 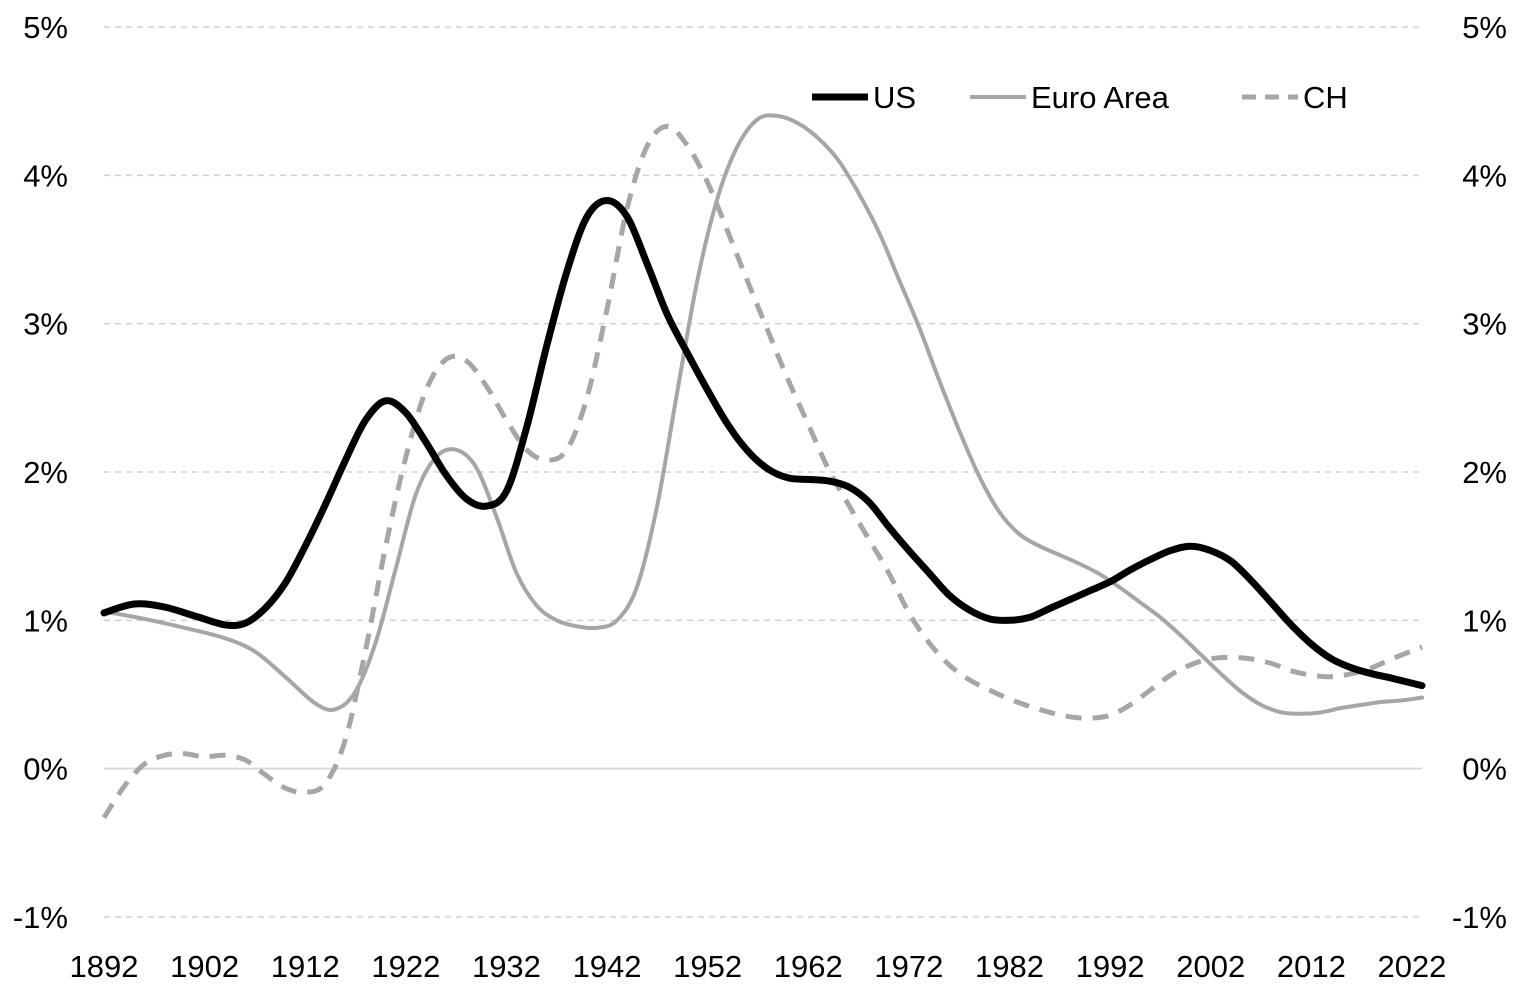 What do you see at coordinates (1484, 324) in the screenshot?
I see `y-tick-label-right: 3%` at bounding box center [1484, 324].